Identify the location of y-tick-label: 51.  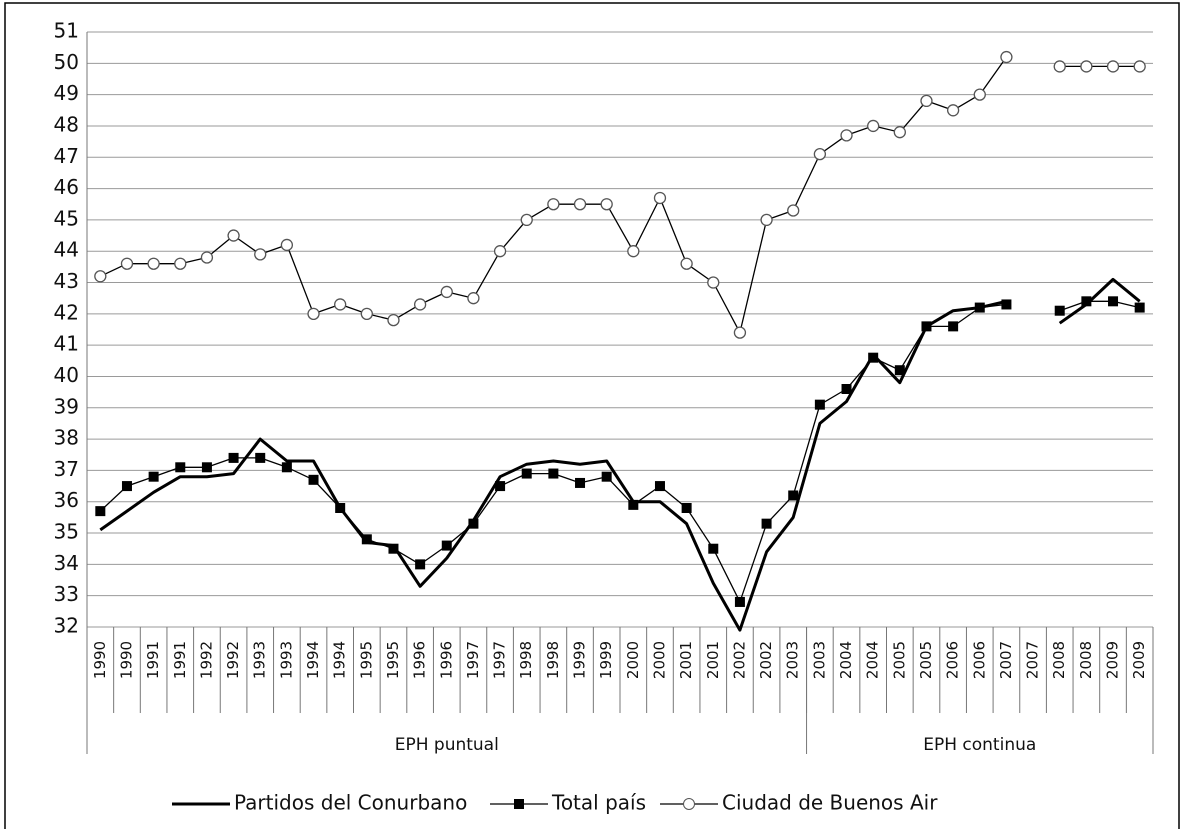
(66, 31).